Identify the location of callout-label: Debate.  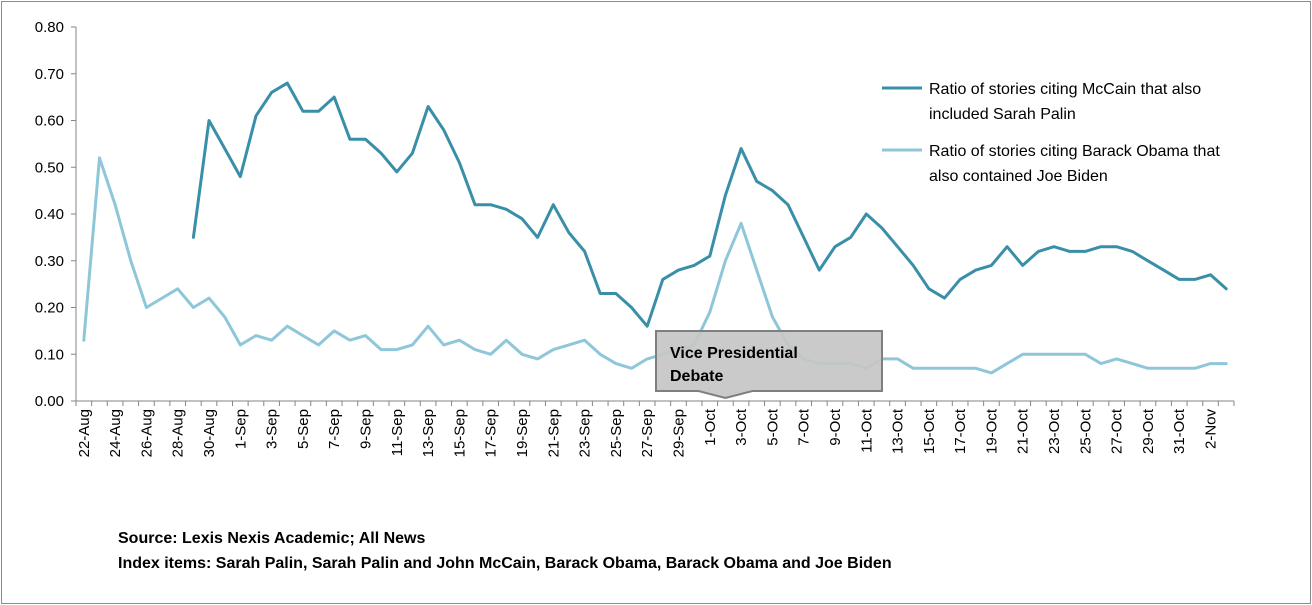
(696, 376).